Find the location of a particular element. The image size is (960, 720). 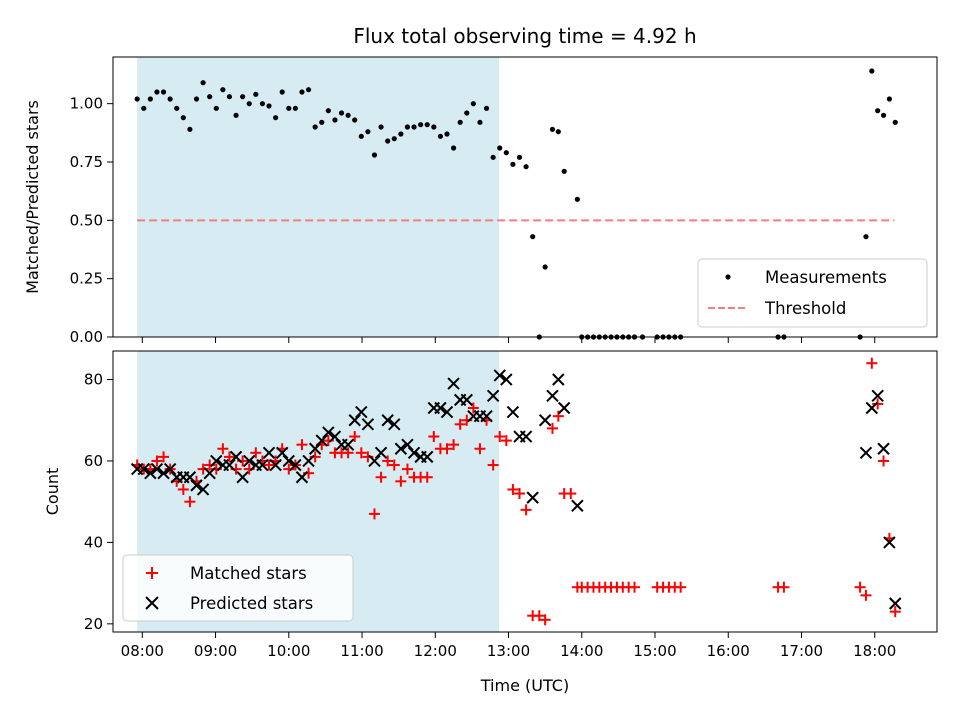

y-tick-label: 80 is located at coordinates (93, 380).